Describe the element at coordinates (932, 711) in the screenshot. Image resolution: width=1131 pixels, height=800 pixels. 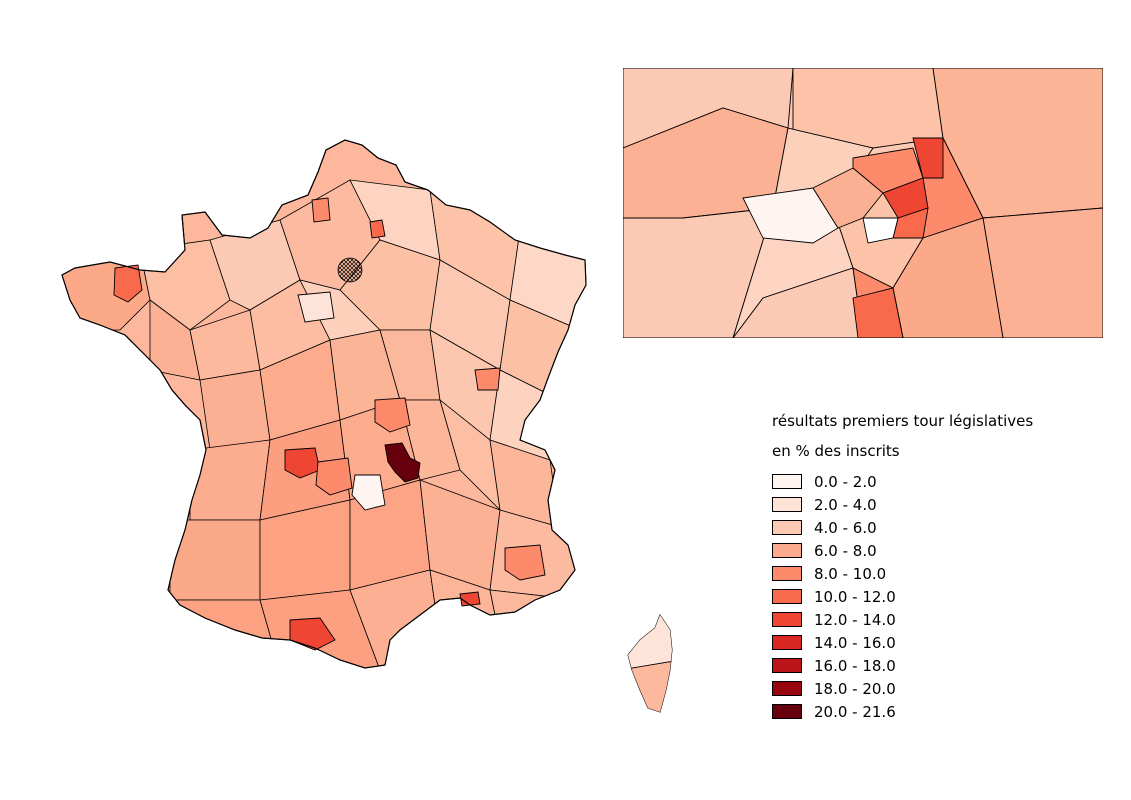
I see `legend-item: 20.0 - 21.6` at that location.